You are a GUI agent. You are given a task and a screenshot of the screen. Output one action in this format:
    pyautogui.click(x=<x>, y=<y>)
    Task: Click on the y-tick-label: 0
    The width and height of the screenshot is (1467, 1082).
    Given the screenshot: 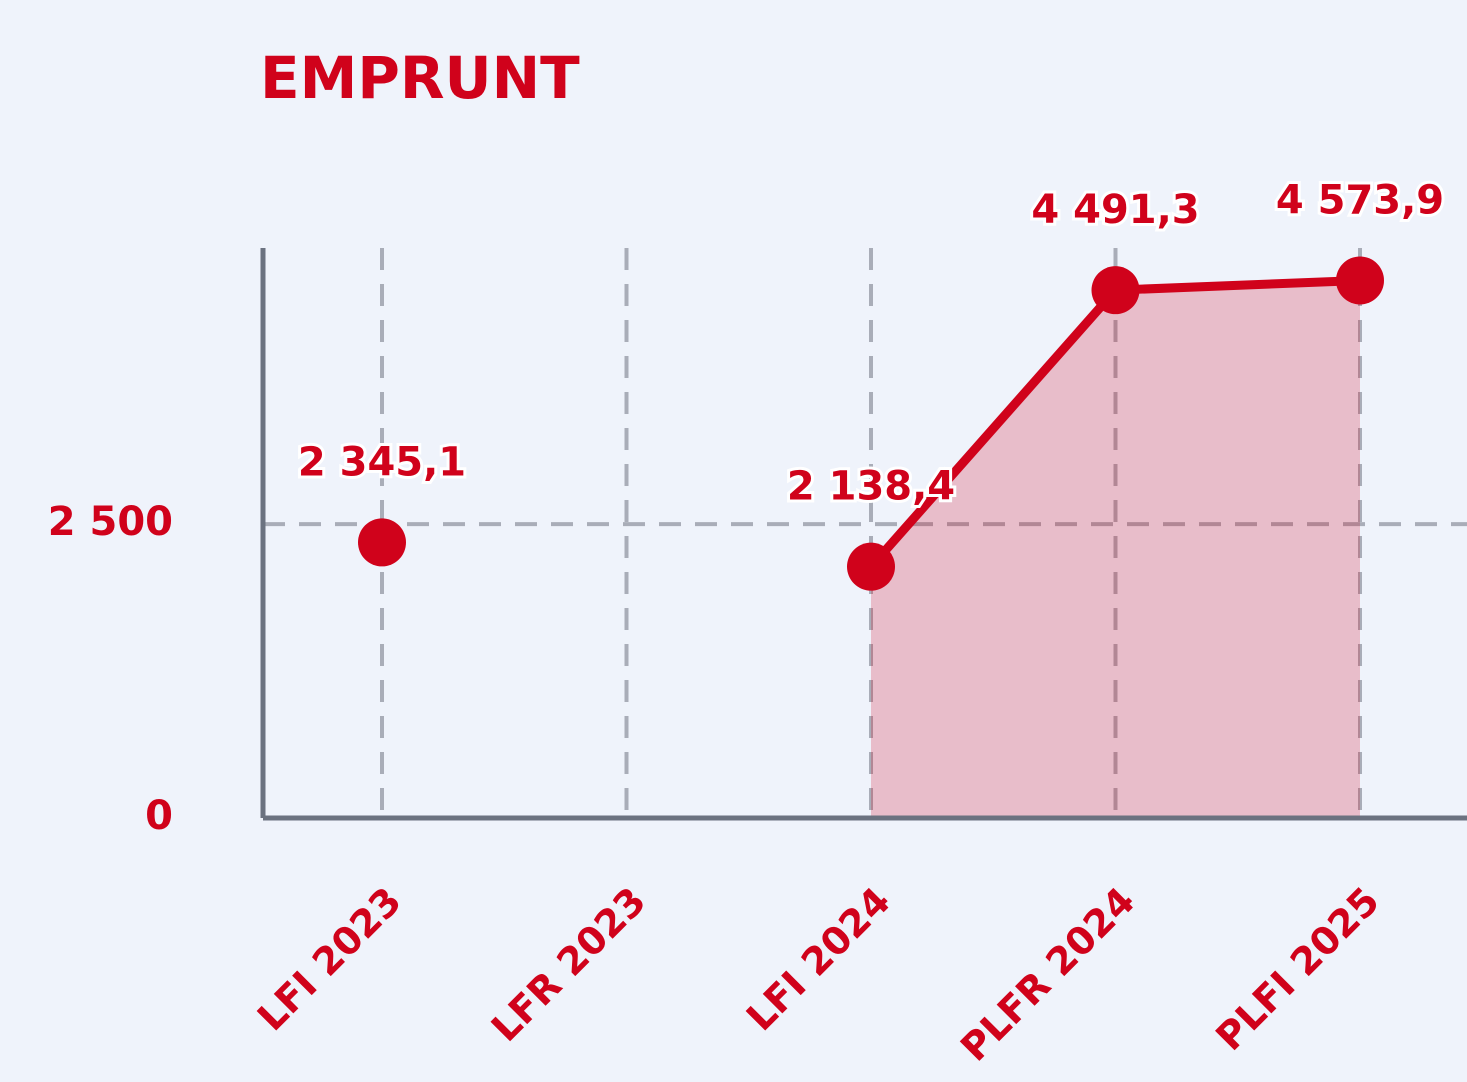 What is the action you would take?
    pyautogui.click(x=159, y=816)
    